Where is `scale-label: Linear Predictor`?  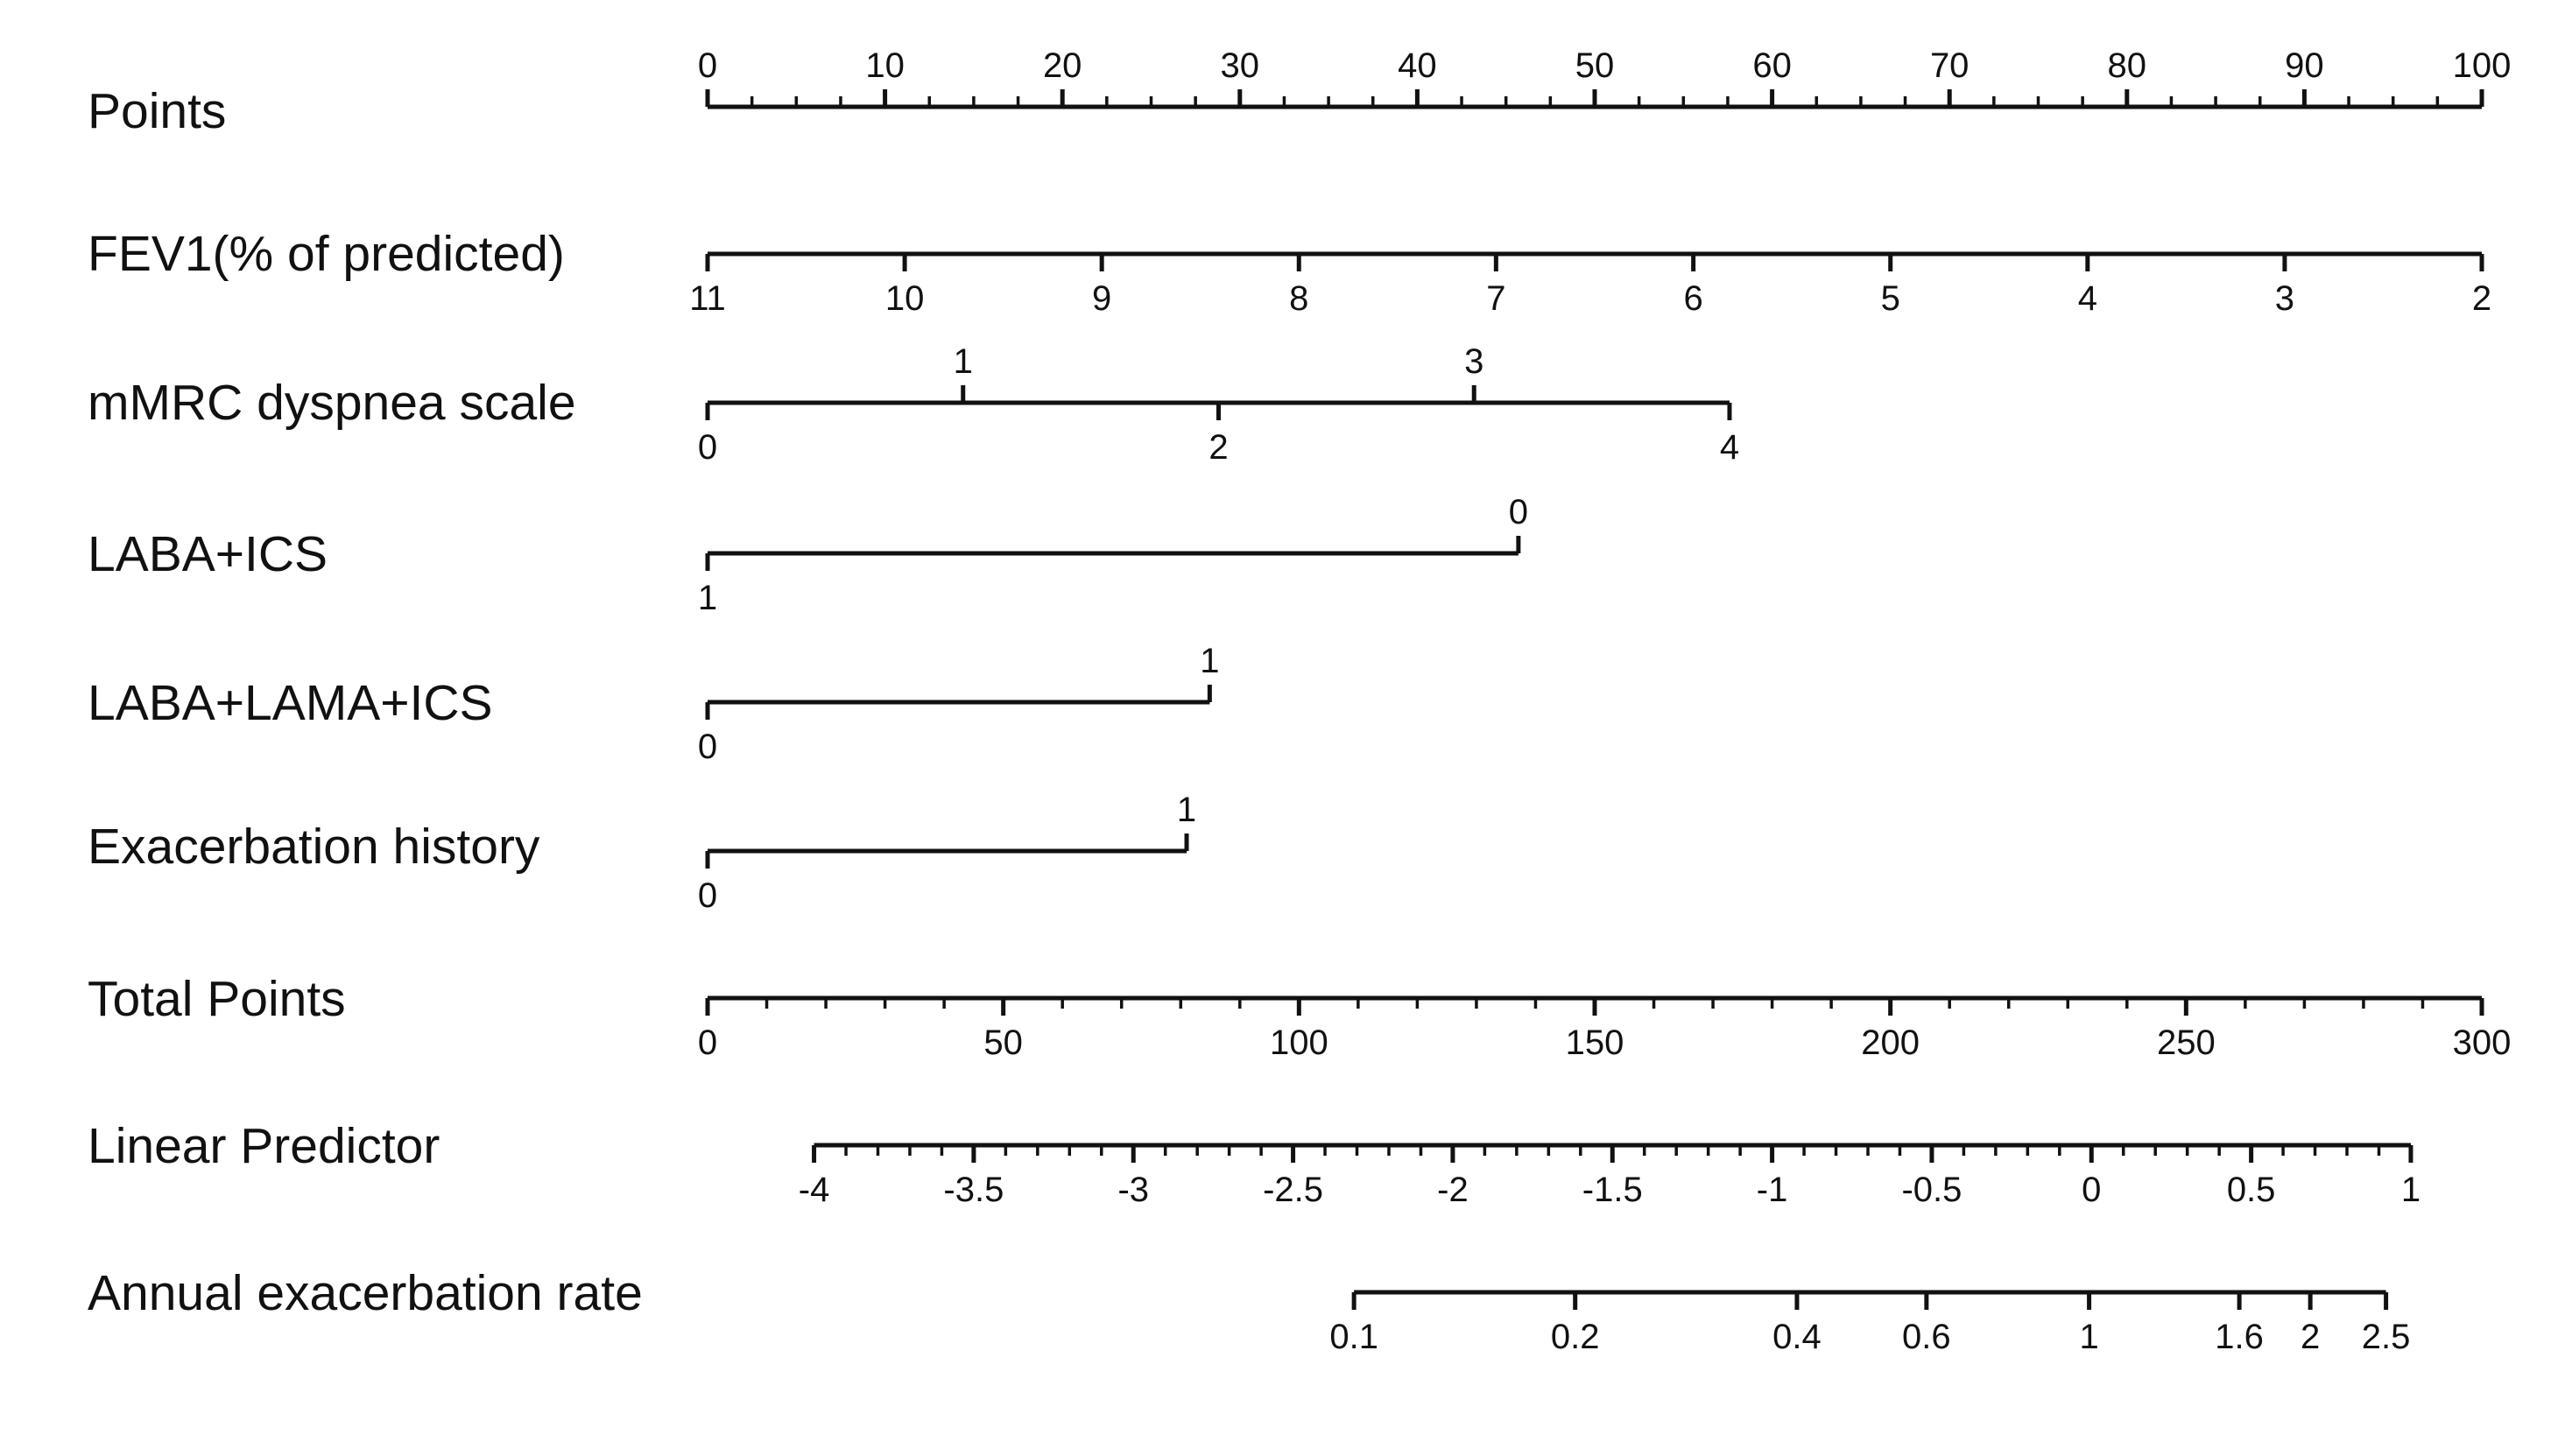 scale-label: Linear Predictor is located at coordinates (264, 1146).